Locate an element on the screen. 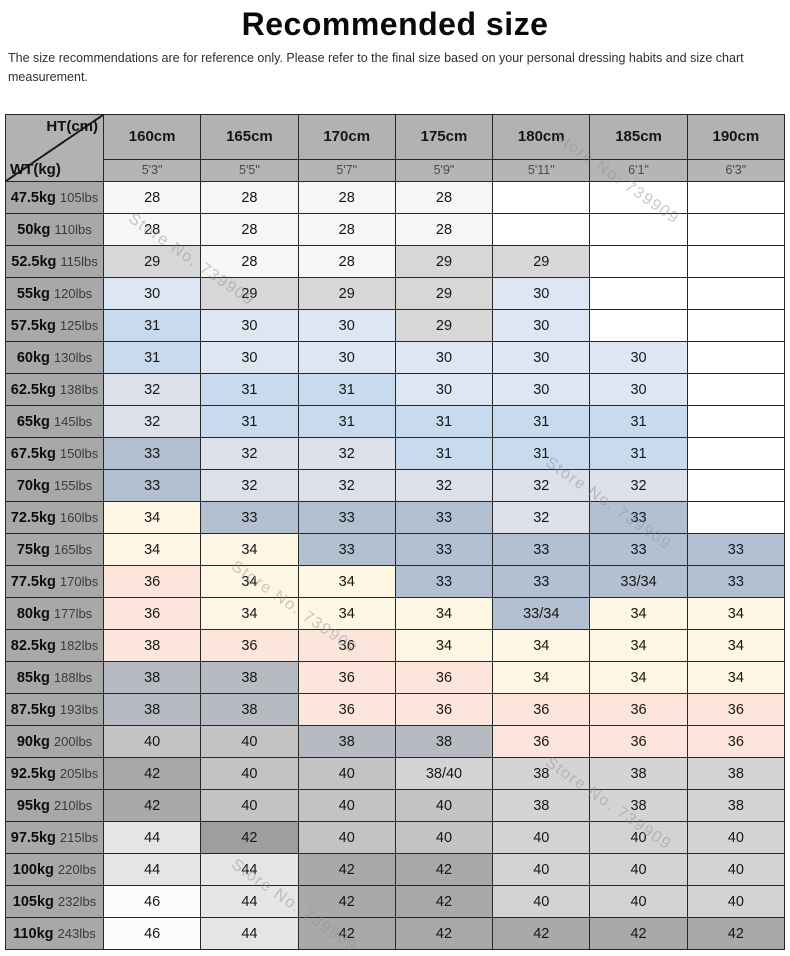  weight-lbs-label: 125lbs is located at coordinates (79, 325).